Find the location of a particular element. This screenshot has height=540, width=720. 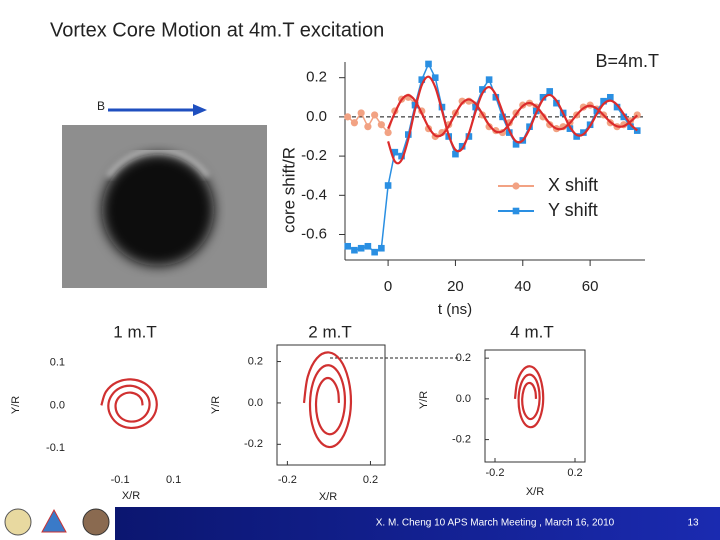

x-axis-label: t (ns) is located at coordinates (455, 309).